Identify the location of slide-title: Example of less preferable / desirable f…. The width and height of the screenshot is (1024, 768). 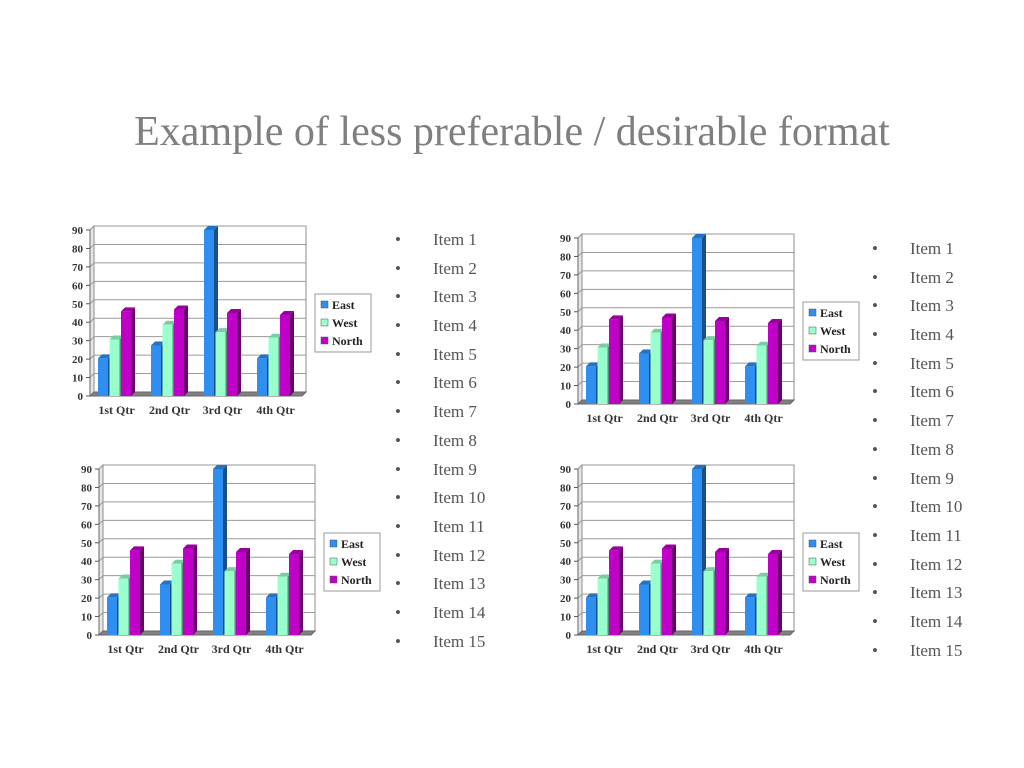
(512, 132).